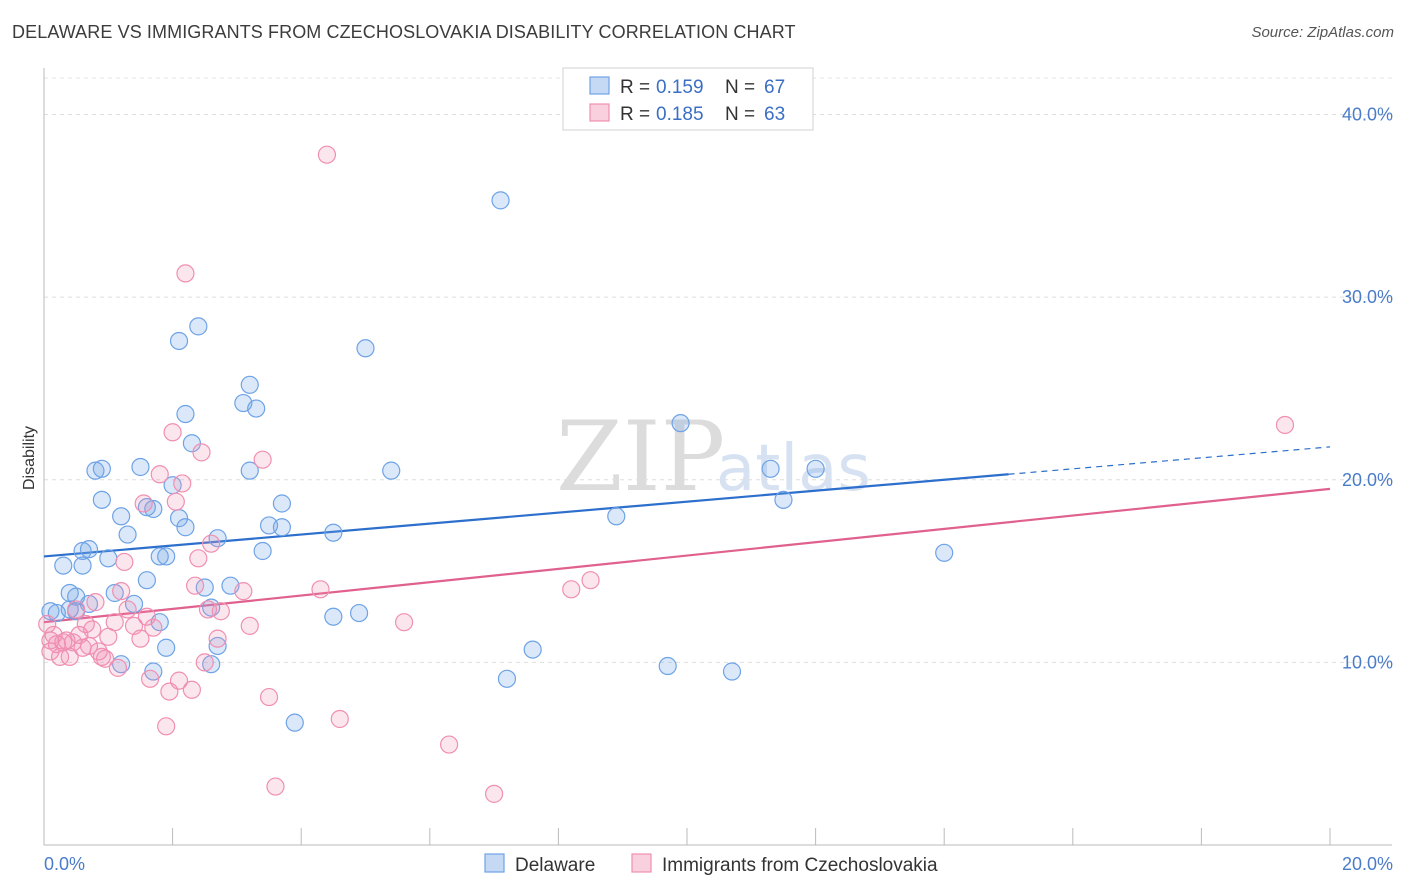 This screenshot has width=1406, height=892. What do you see at coordinates (1367, 115) in the screenshot?
I see `y-tick-label-40: 40.0%` at bounding box center [1367, 115].